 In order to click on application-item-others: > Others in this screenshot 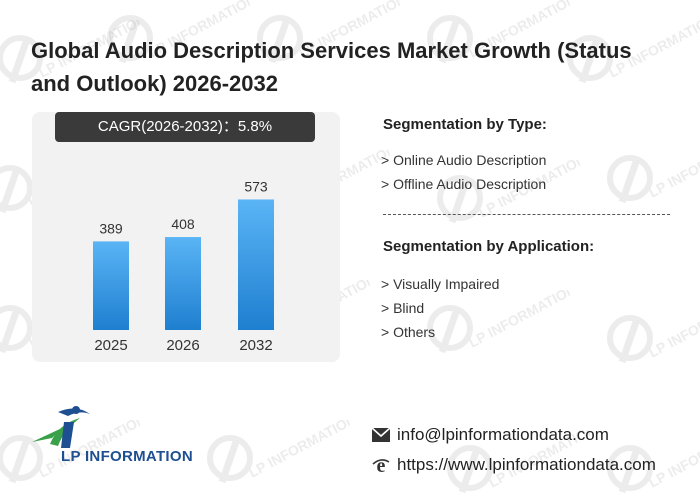, I will do `click(408, 332)`.